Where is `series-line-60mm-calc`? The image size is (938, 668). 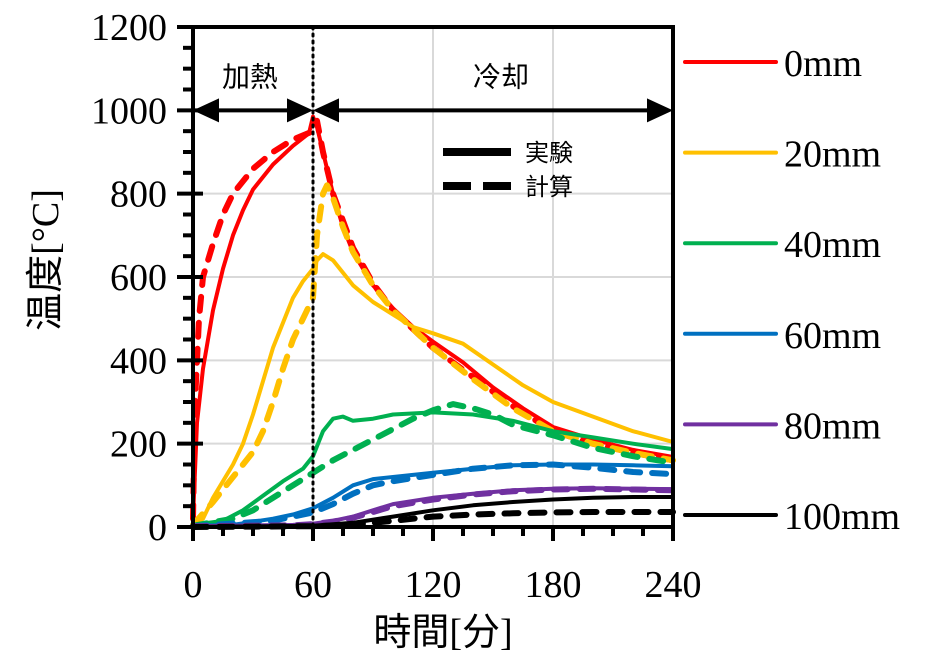 series-line-60mm-calc is located at coordinates (433, 495).